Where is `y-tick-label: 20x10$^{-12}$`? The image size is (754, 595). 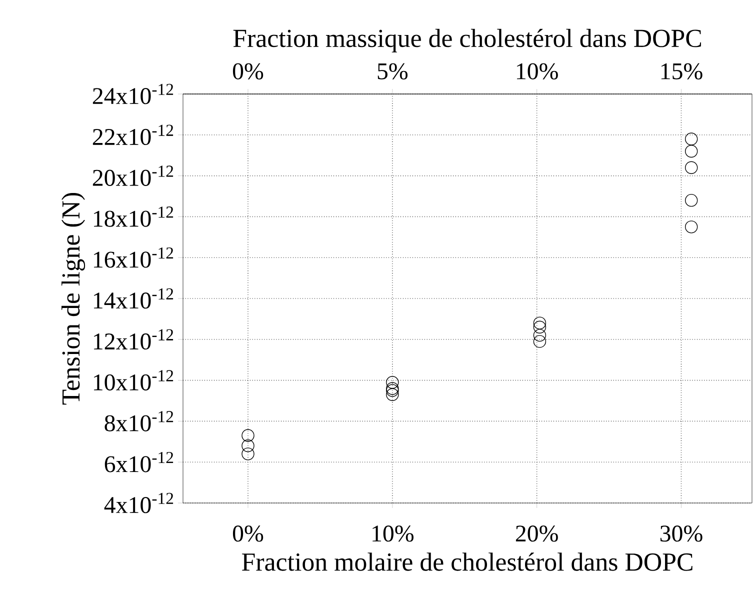
y-tick-label: 20x10$^{-12}$ is located at coordinates (133, 176).